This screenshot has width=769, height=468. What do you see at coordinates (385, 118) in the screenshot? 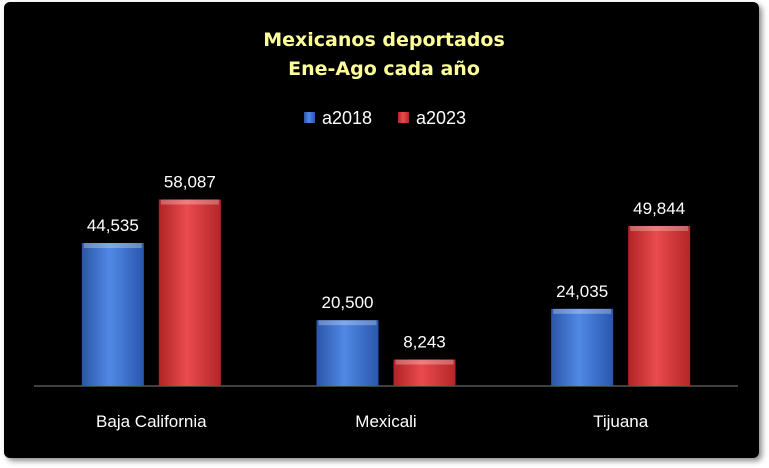
I see `legend: a2018 a2023` at bounding box center [385, 118].